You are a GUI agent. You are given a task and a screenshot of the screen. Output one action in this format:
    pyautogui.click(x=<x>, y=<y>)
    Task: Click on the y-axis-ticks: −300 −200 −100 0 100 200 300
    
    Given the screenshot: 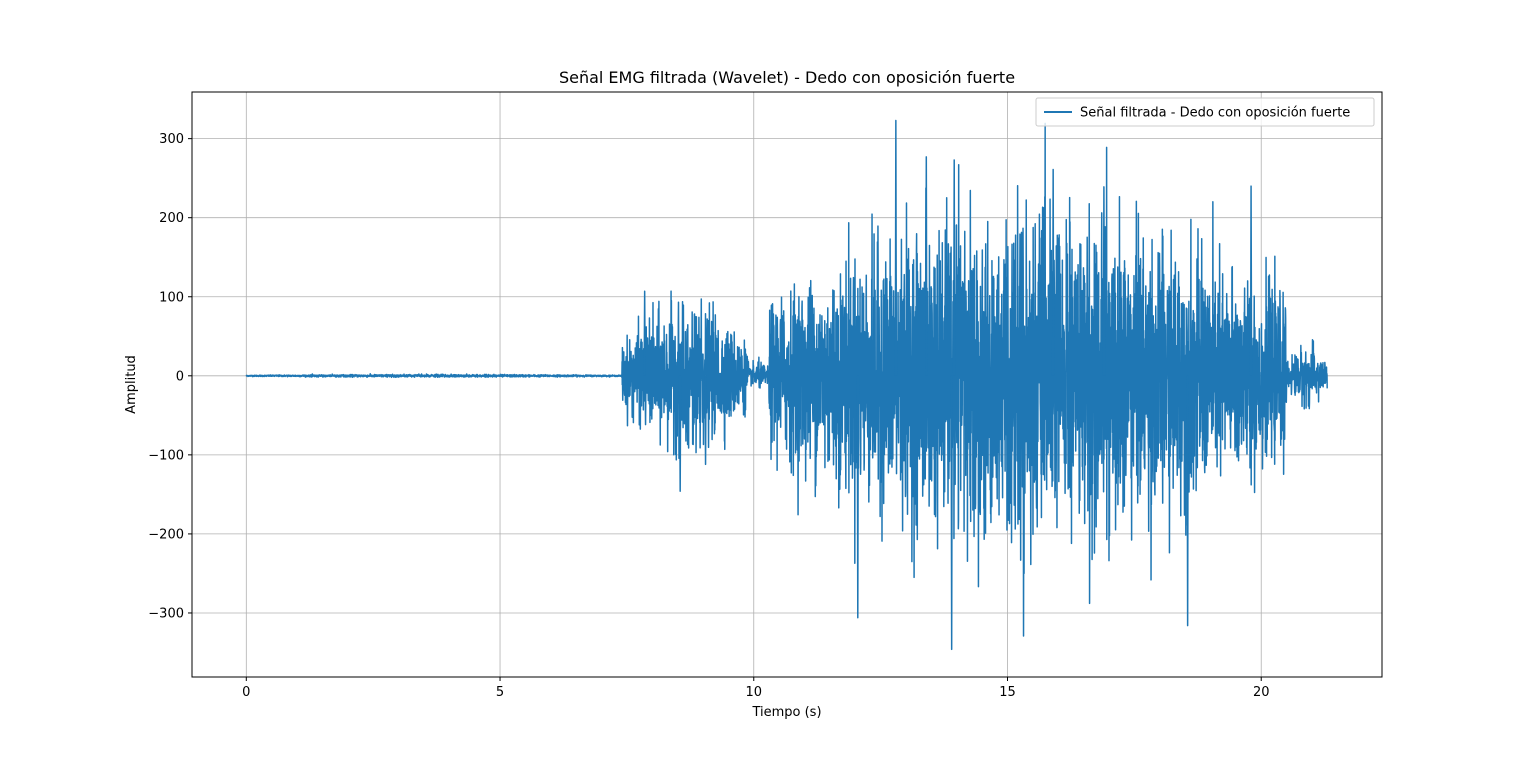 What is the action you would take?
    pyautogui.click(x=170, y=376)
    